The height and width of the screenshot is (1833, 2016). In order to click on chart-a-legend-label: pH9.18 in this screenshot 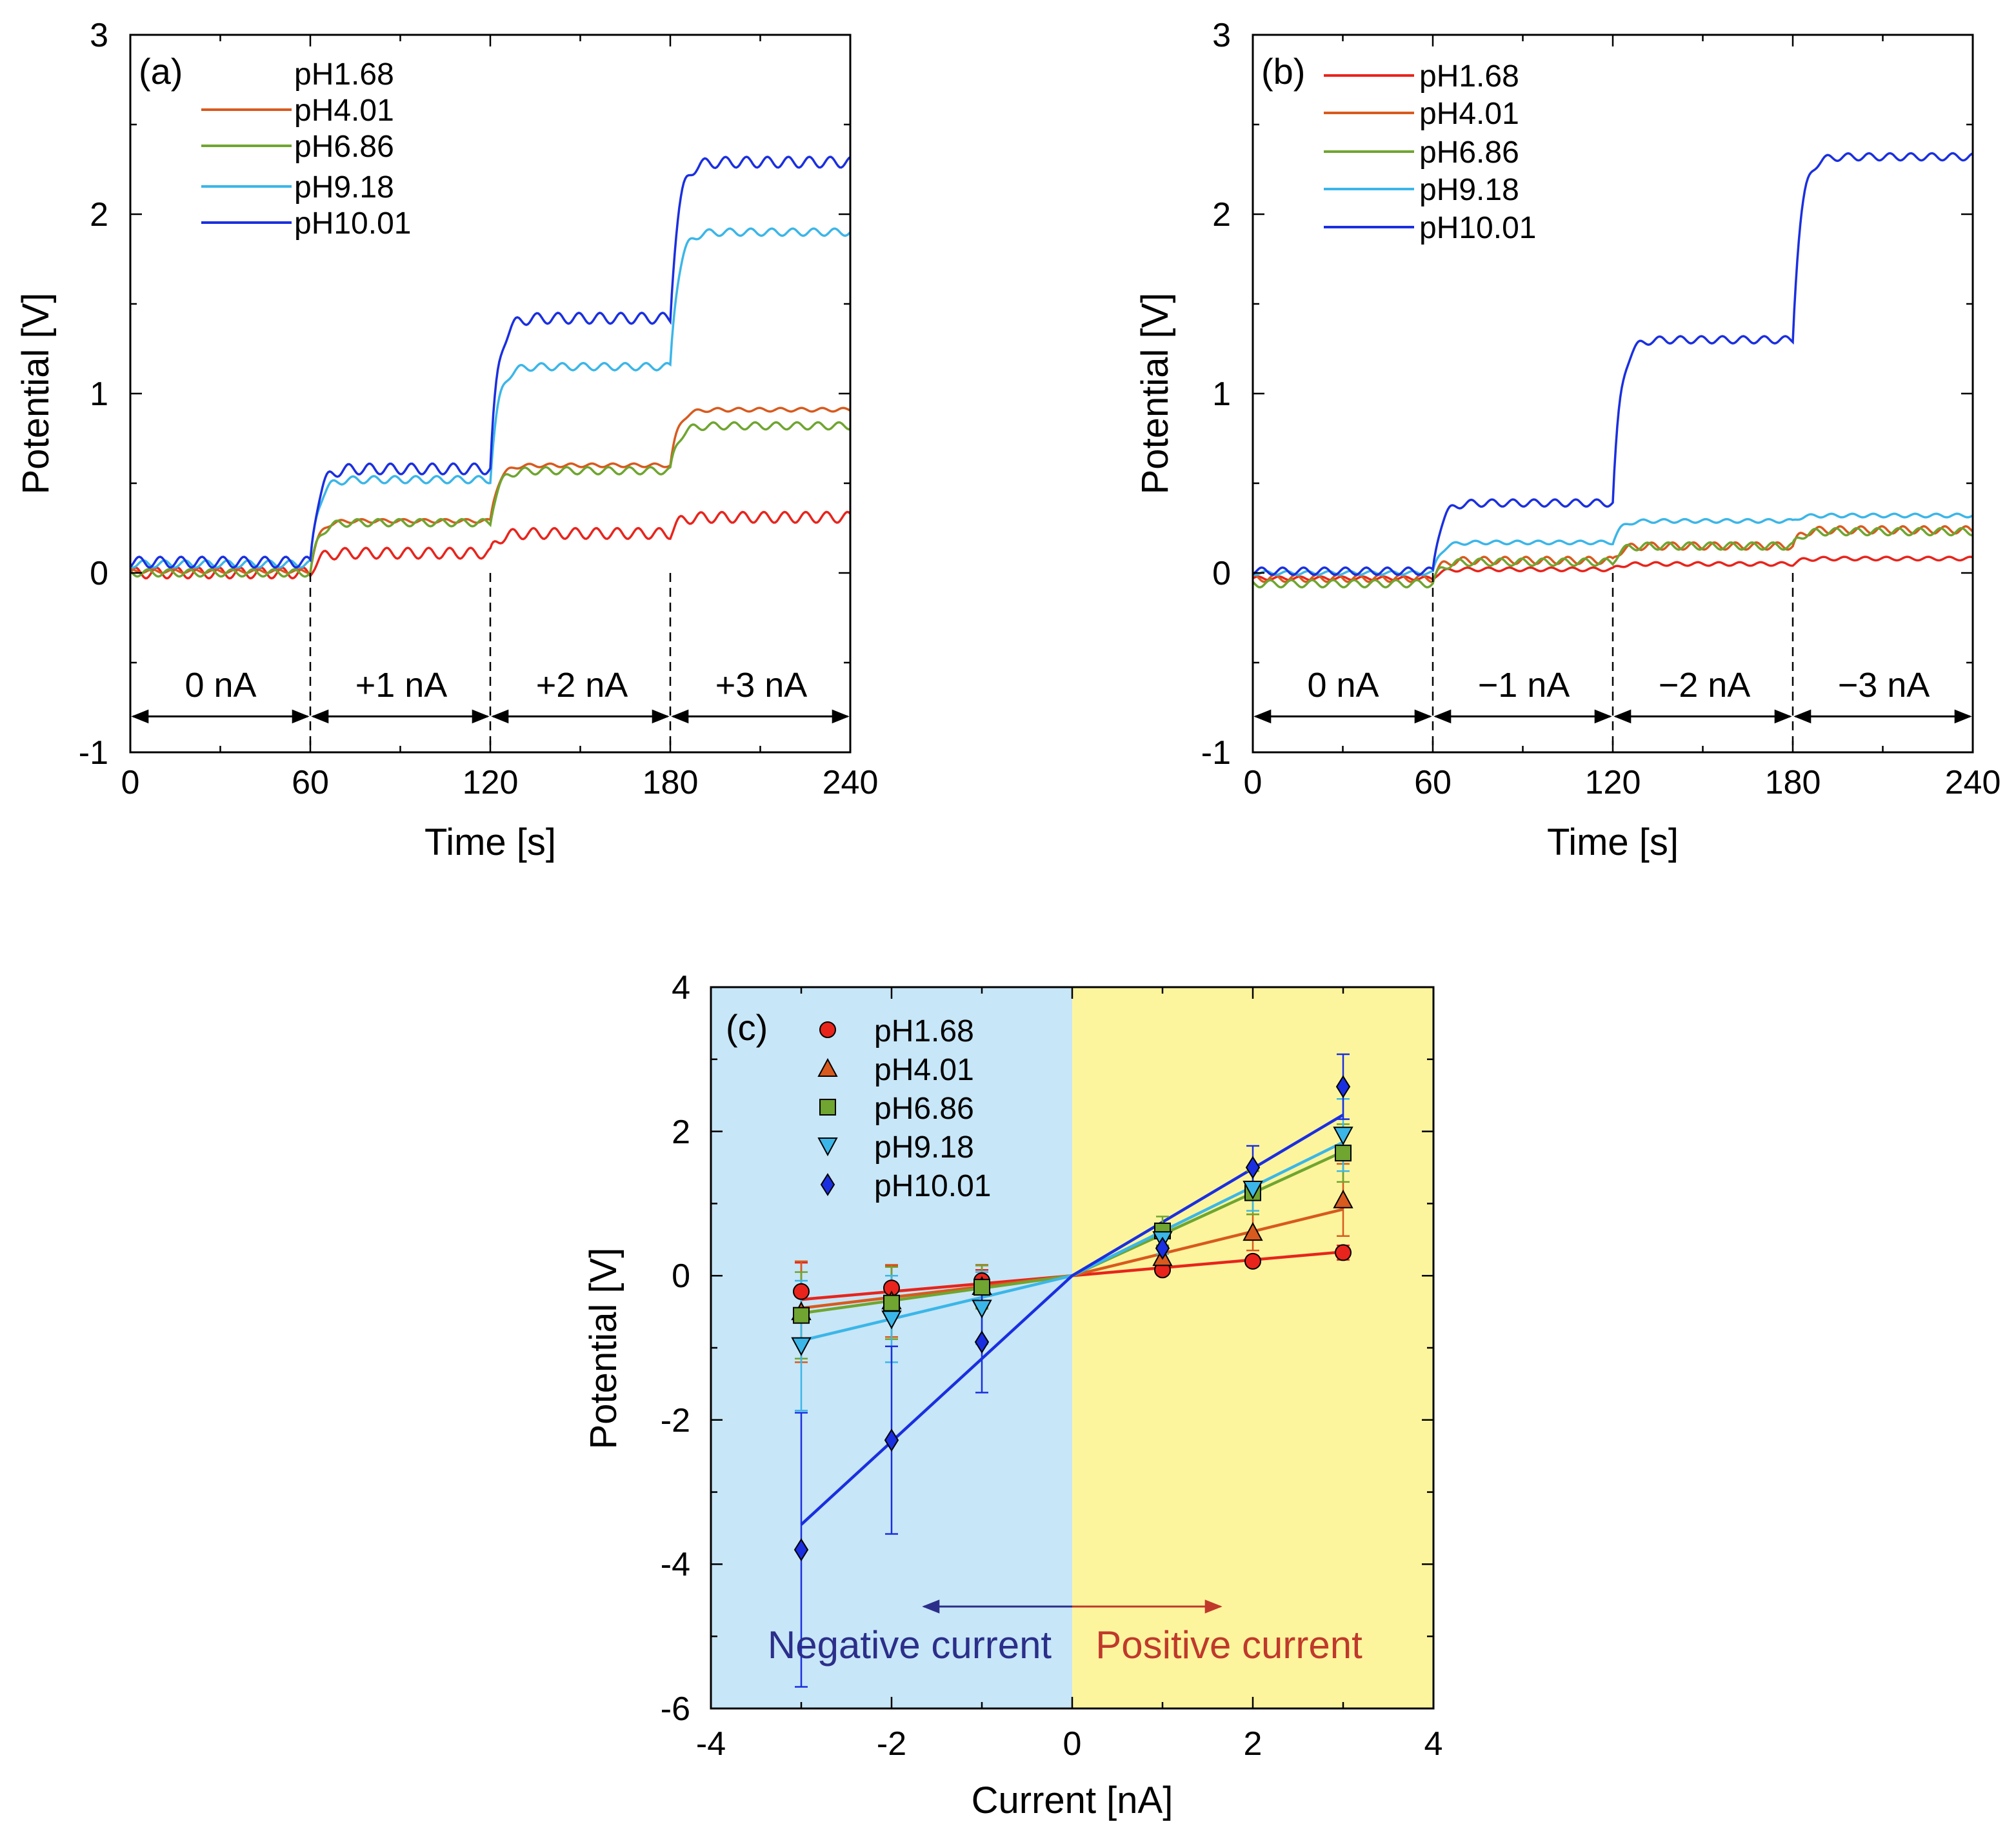, I will do `click(344, 187)`.